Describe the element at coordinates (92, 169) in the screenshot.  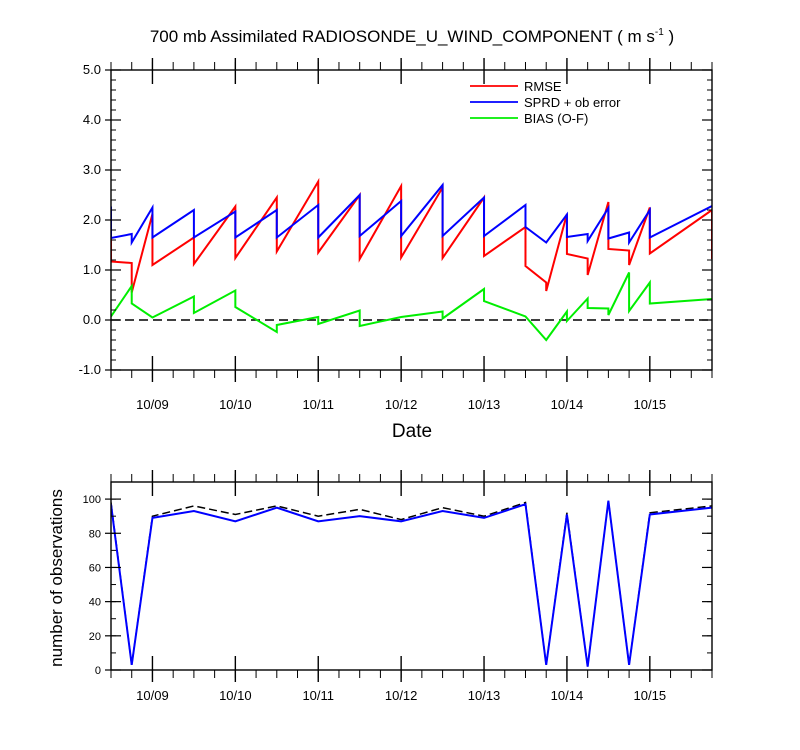
I see `y-tick-label: 3.0` at that location.